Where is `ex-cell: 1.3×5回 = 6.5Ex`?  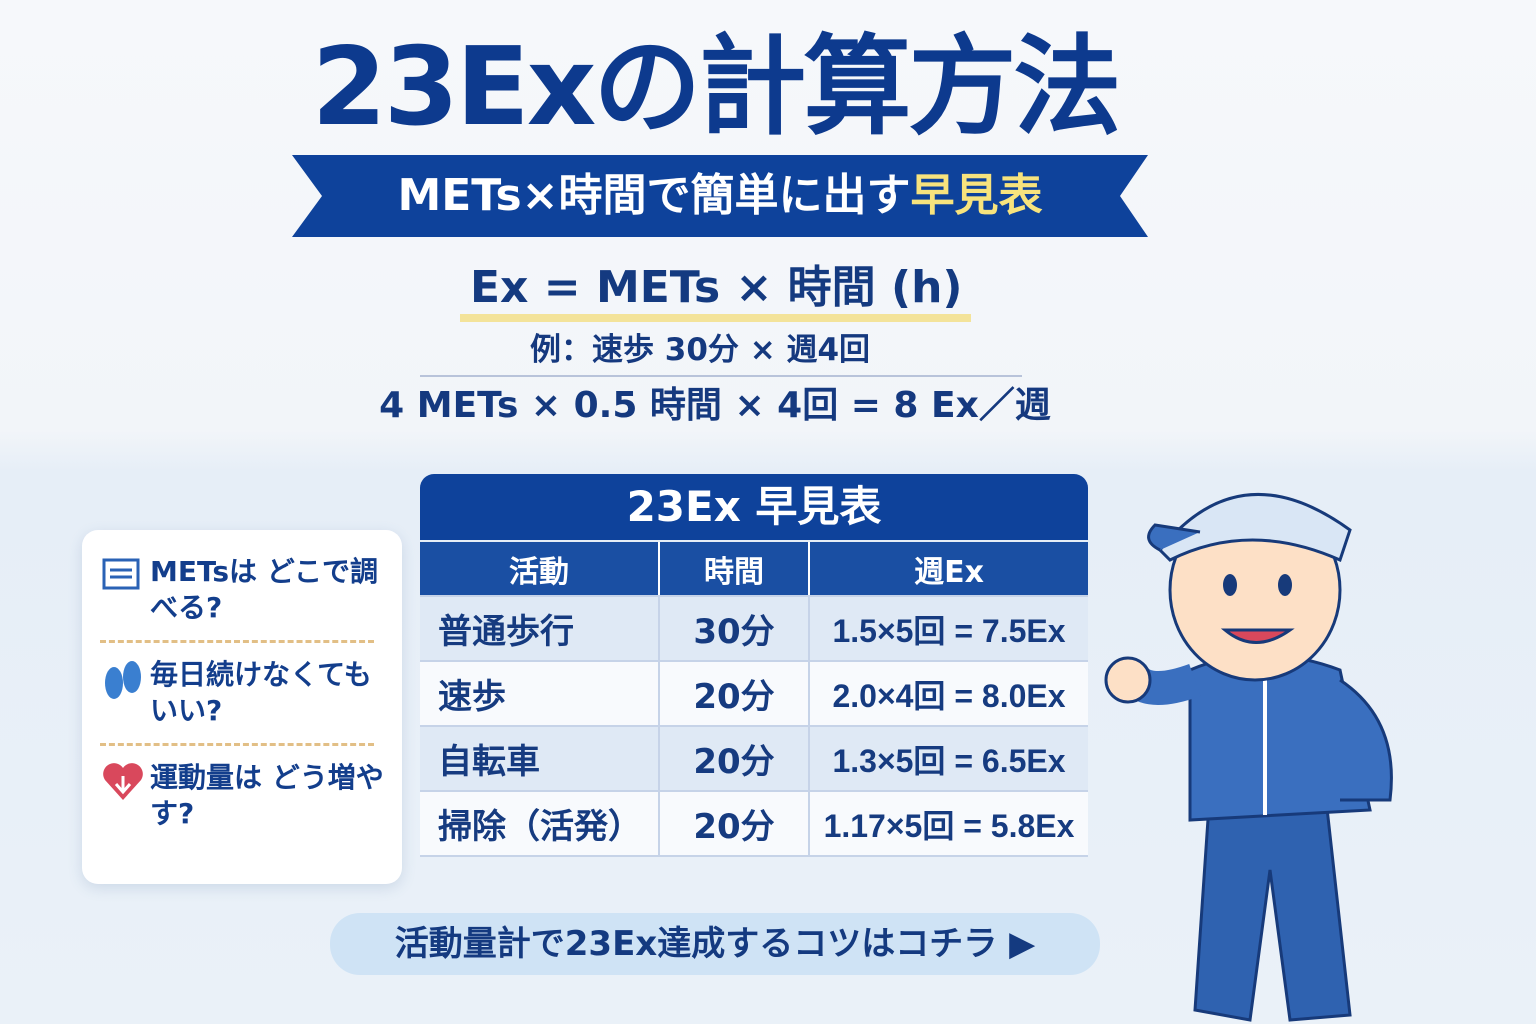 ex-cell: 1.3×5回 = 6.5Ex is located at coordinates (949, 760).